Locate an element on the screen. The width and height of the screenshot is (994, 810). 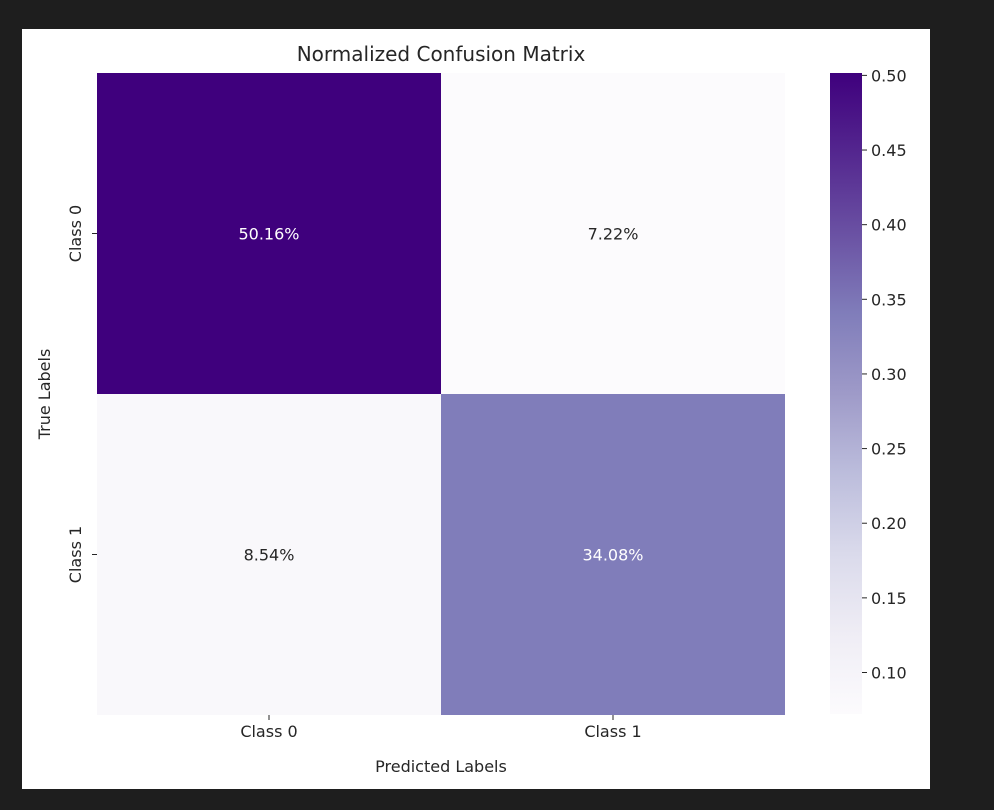
colorbar is located at coordinates (846, 393).